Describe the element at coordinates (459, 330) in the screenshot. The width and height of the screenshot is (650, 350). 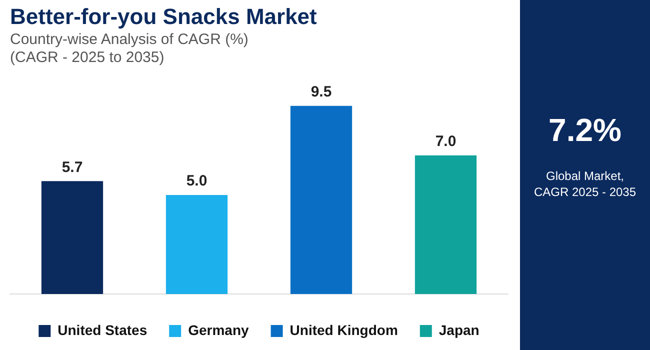
I see `legend-label: Japan` at that location.